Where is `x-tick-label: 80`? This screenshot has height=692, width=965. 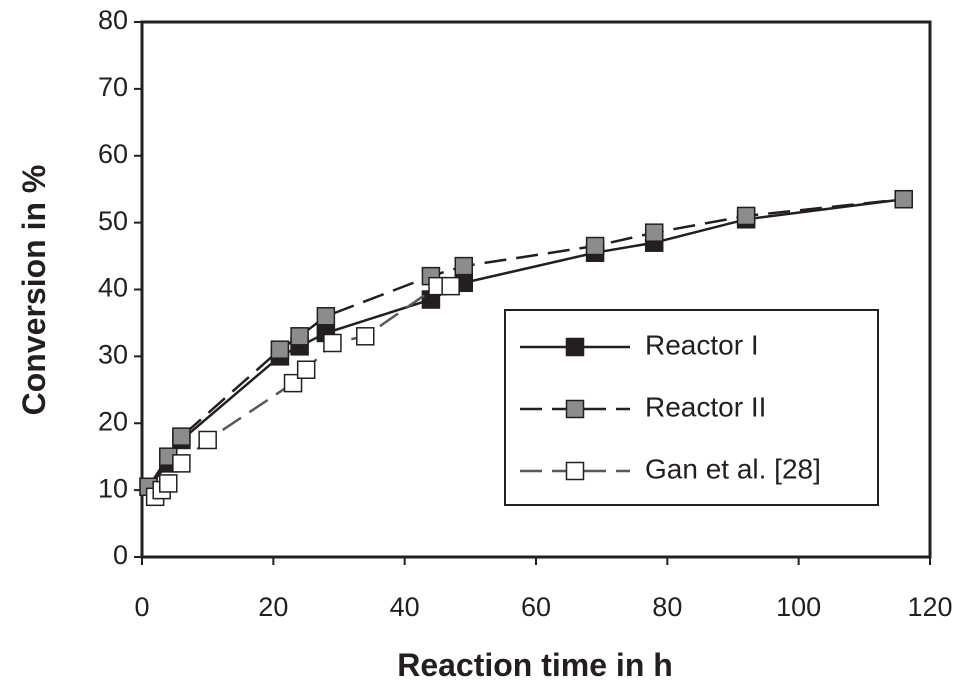 x-tick-label: 80 is located at coordinates (667, 607).